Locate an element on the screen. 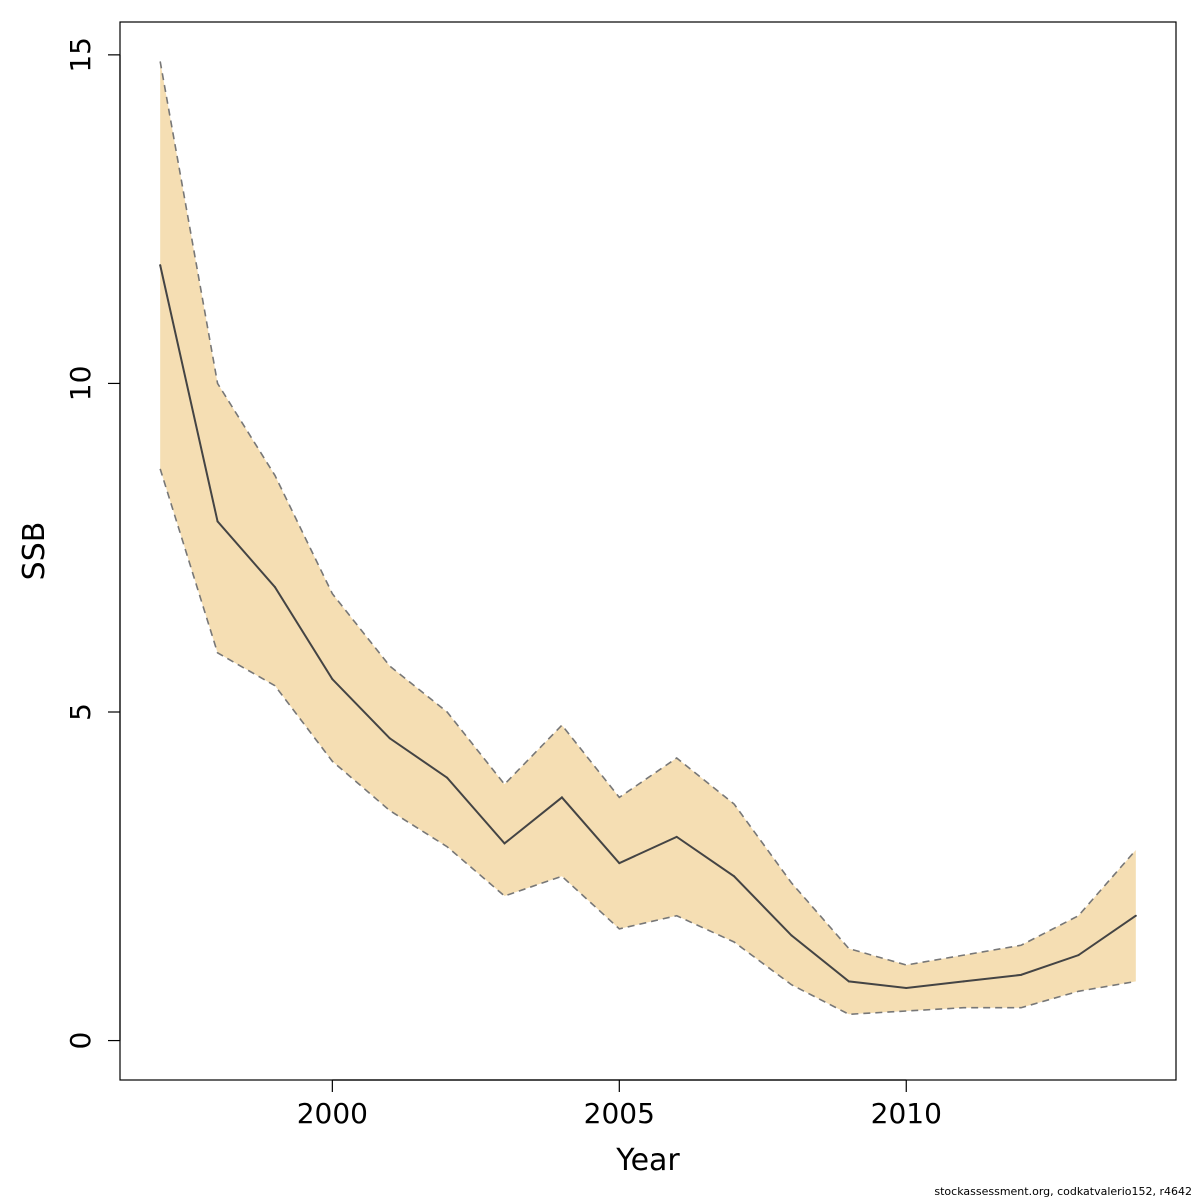 The image size is (1200, 1200). y-tick-label-10: 10 is located at coordinates (80, 384).